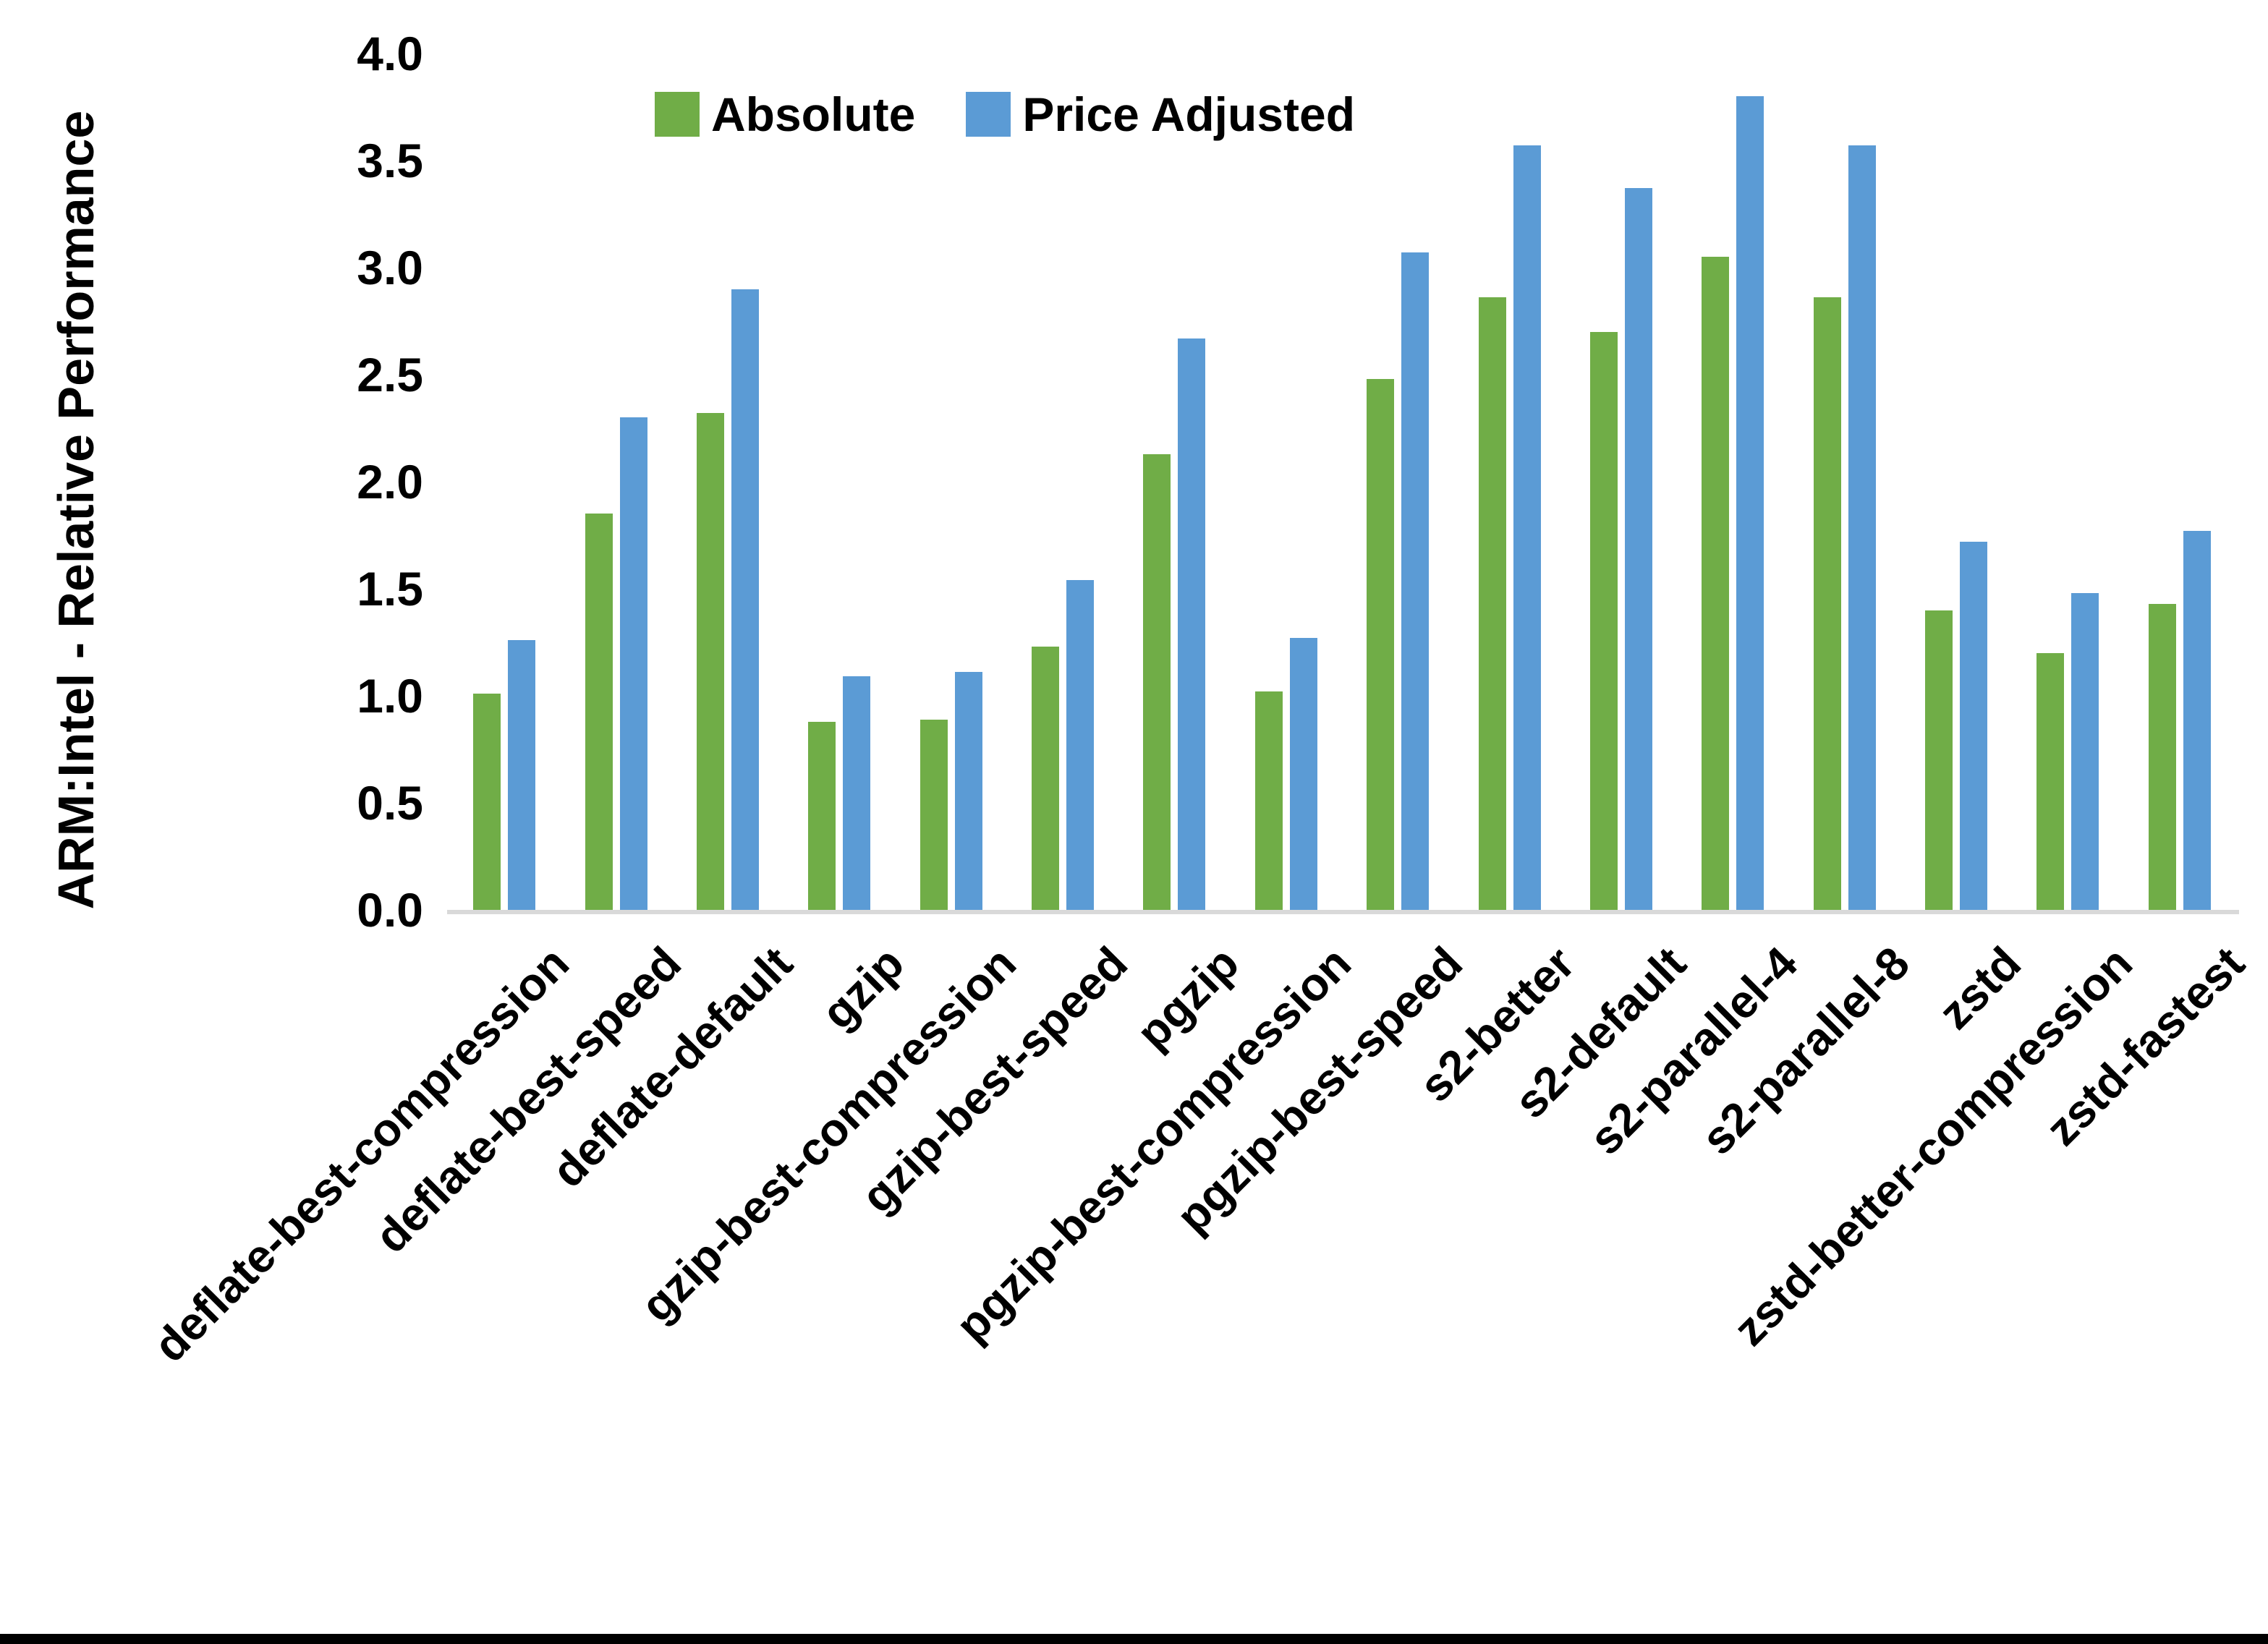 This screenshot has width=2268, height=1644. What do you see at coordinates (1045, 778) in the screenshot?
I see `bar-absolute-gzip-best-speed` at bounding box center [1045, 778].